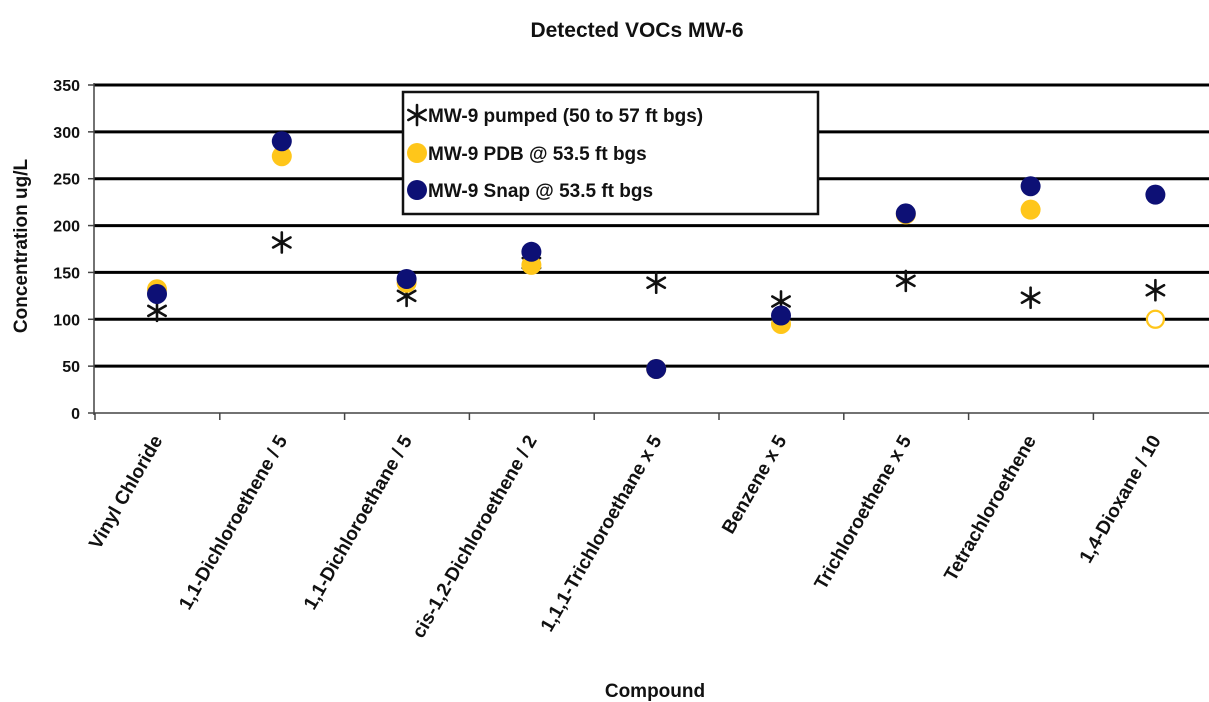 This screenshot has height=702, width=1209. I want to click on y-axis-title: Concentration ug/L, so click(21, 246).